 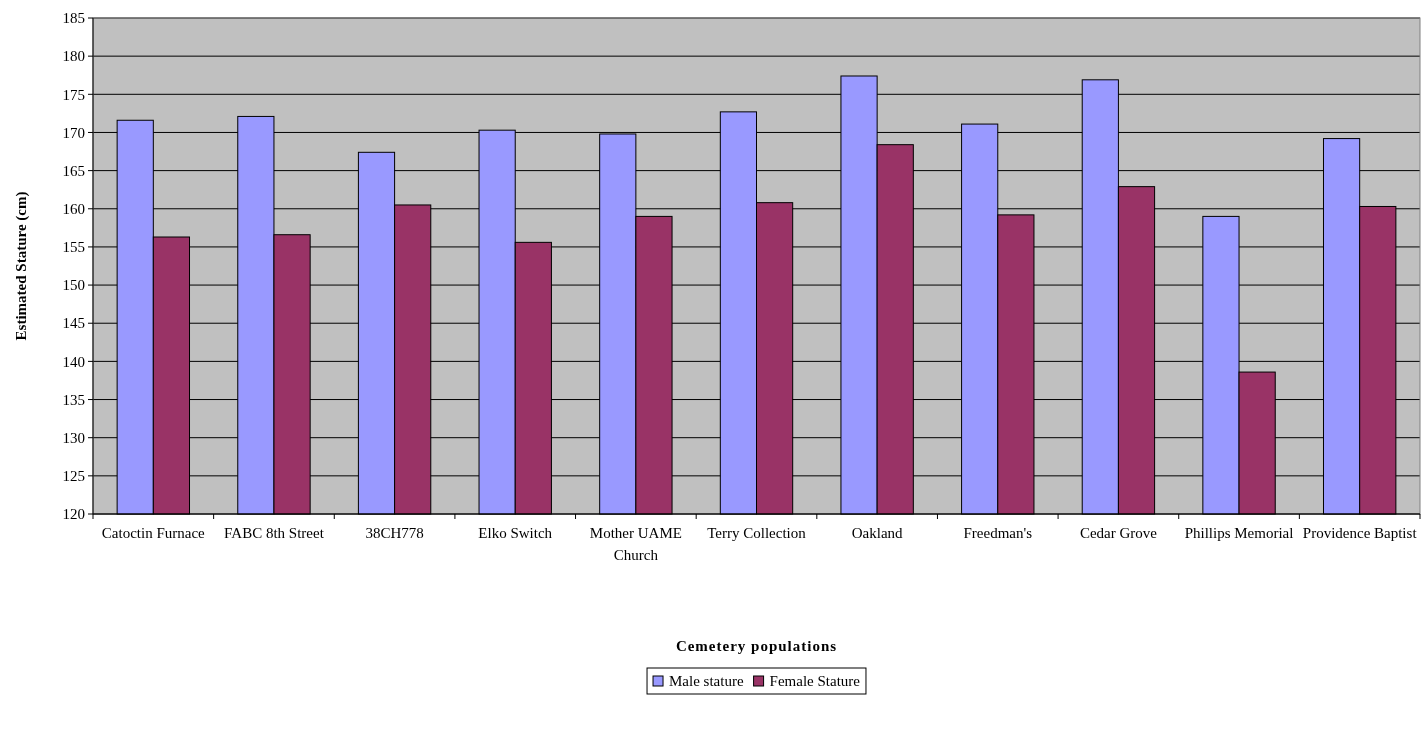 I want to click on y-tick-label: 160, so click(x=73, y=209).